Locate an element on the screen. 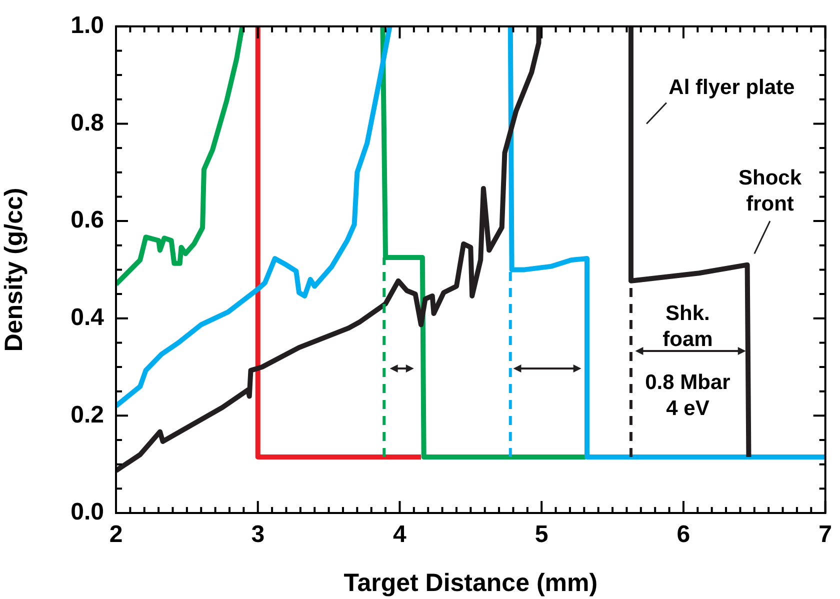 This screenshot has height=599, width=840. x-tick-label: 3 is located at coordinates (258, 534).